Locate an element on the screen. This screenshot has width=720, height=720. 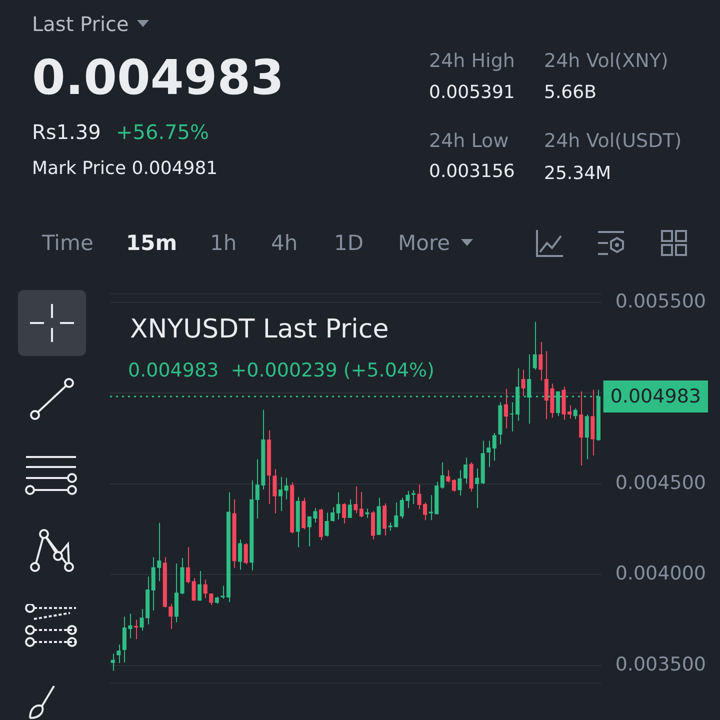
y-tick-label: 0.003500 is located at coordinates (660, 664).